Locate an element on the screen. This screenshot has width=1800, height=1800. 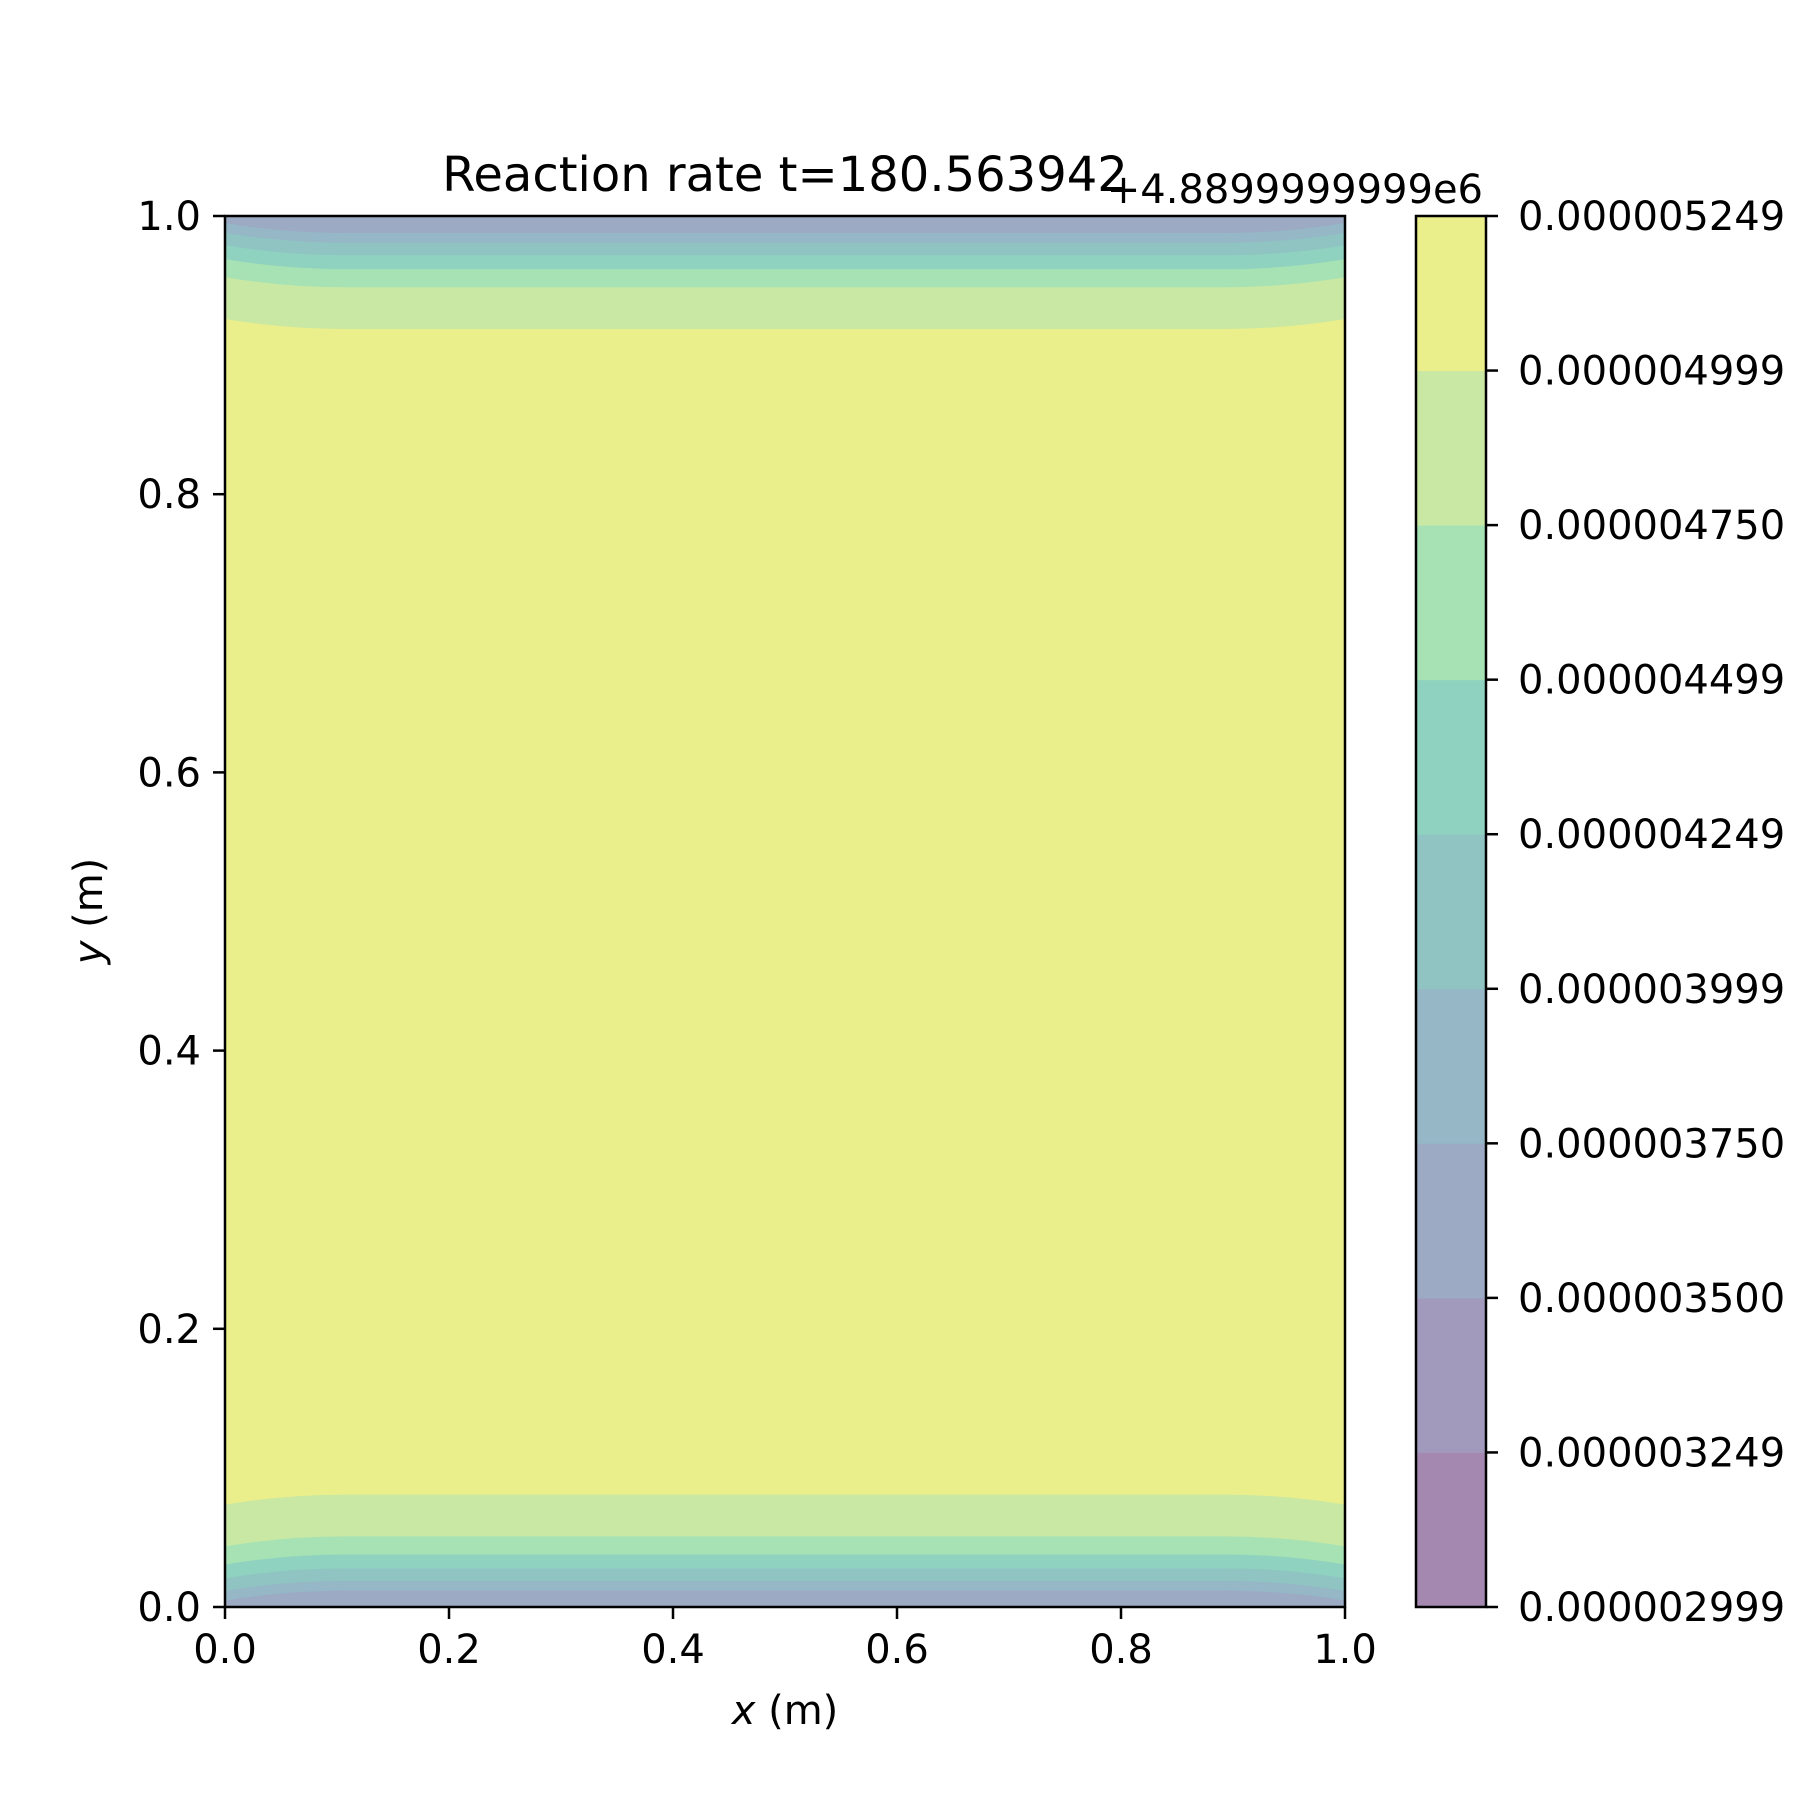
x-tick-label: 0.8 is located at coordinates (1121, 1650).